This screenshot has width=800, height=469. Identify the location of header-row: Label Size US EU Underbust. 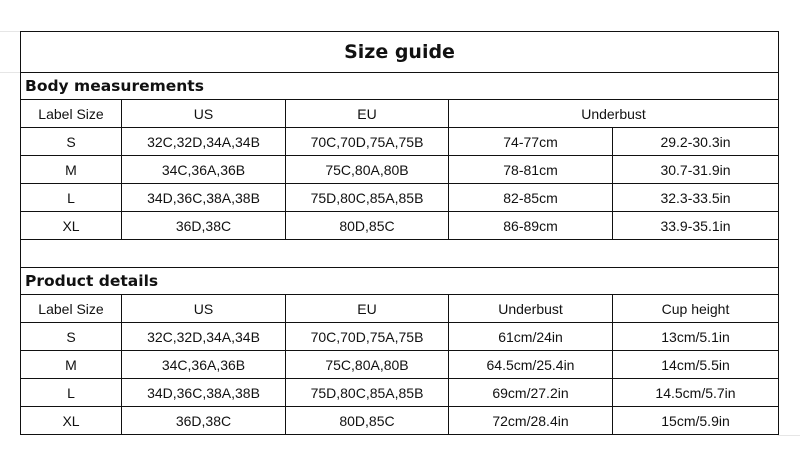
(400, 113).